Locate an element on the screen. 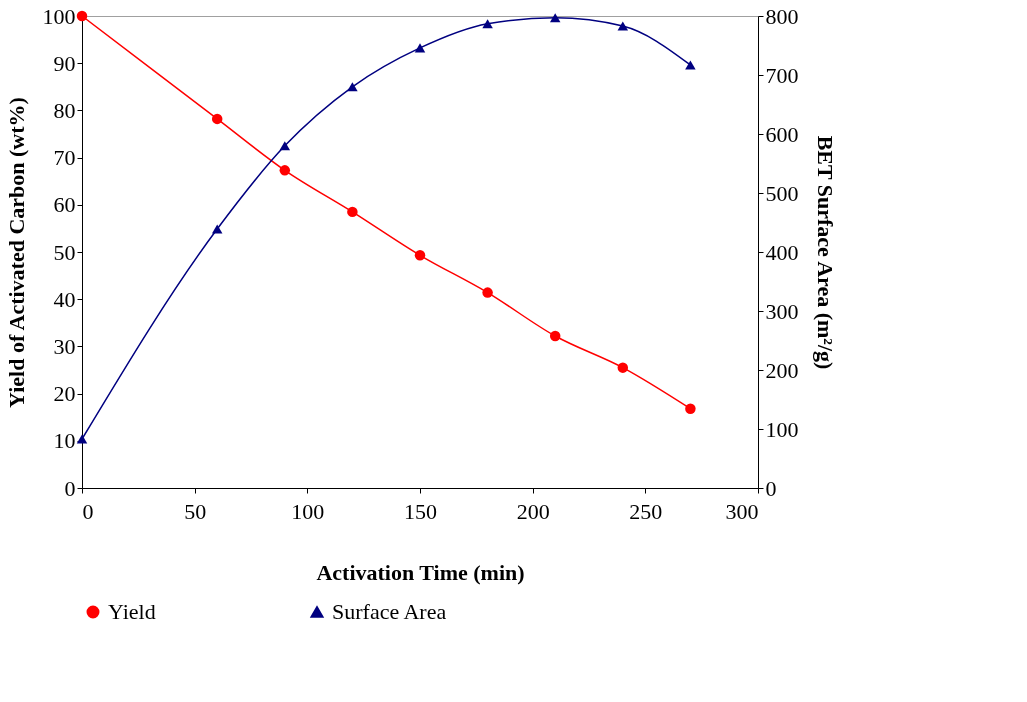  y-tick-label: 90 is located at coordinates (64, 63).